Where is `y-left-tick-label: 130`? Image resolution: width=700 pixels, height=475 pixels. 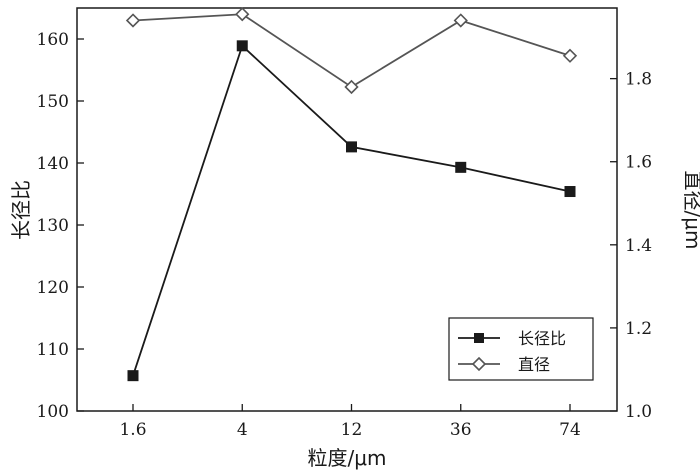 y-left-tick-label: 130 is located at coordinates (53, 226).